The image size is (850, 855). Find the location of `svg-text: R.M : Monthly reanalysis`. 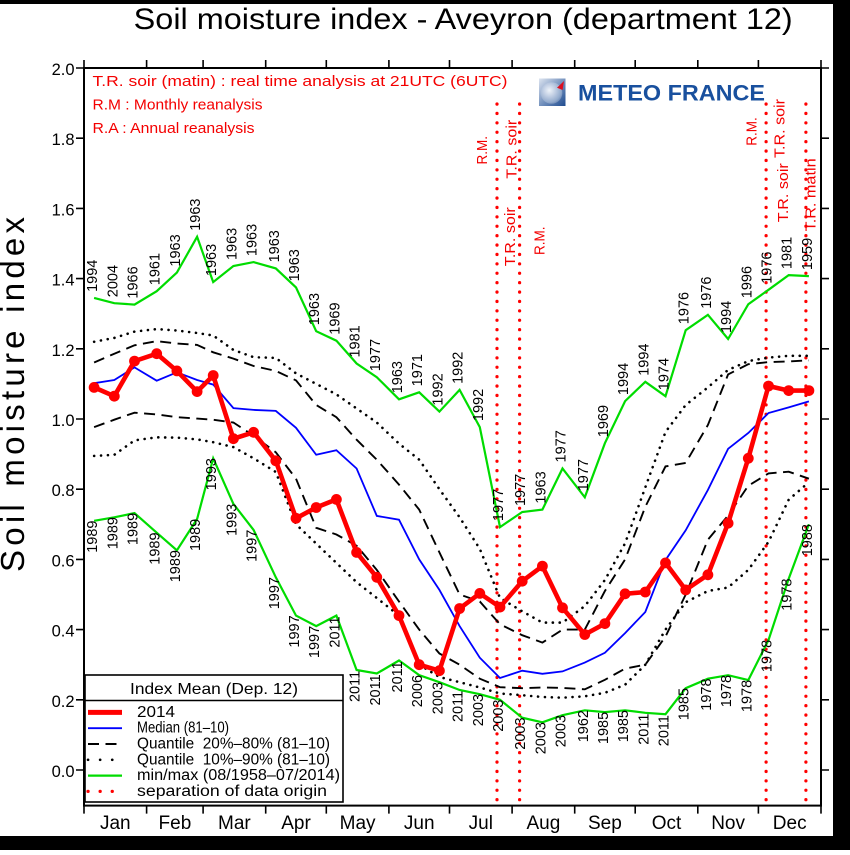

svg-text: R.M : Monthly reanalysis is located at coordinates (178, 105).